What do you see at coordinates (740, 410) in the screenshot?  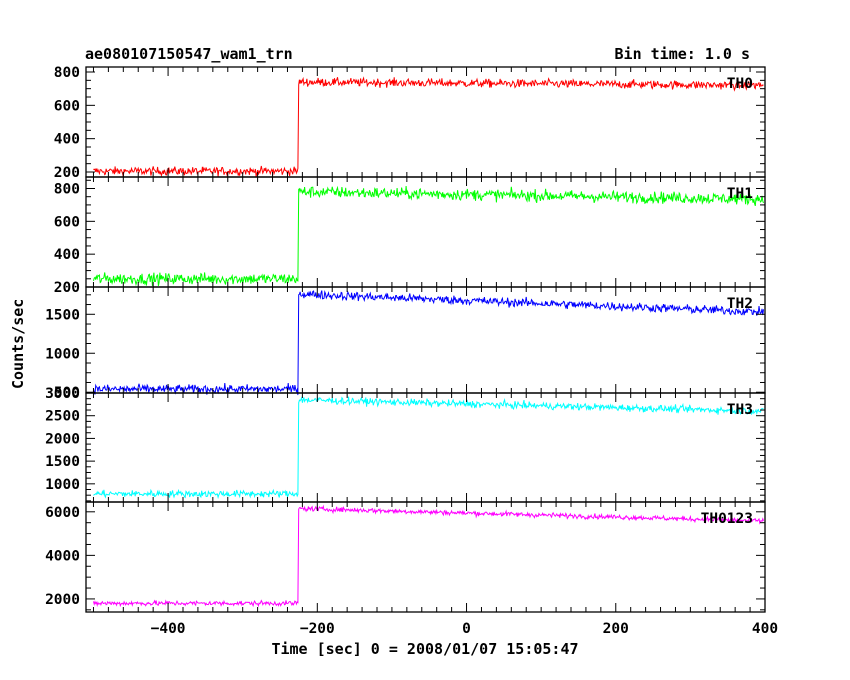 I see `series-label-th3: TH3` at bounding box center [740, 410].